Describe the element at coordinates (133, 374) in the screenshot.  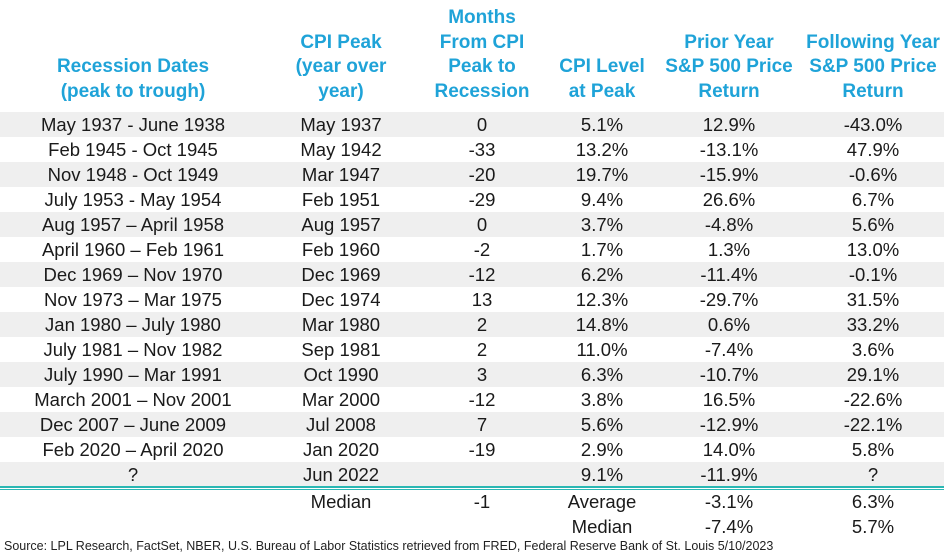
I see `cell-recession-dates: July 1990 – Mar 1991` at that location.